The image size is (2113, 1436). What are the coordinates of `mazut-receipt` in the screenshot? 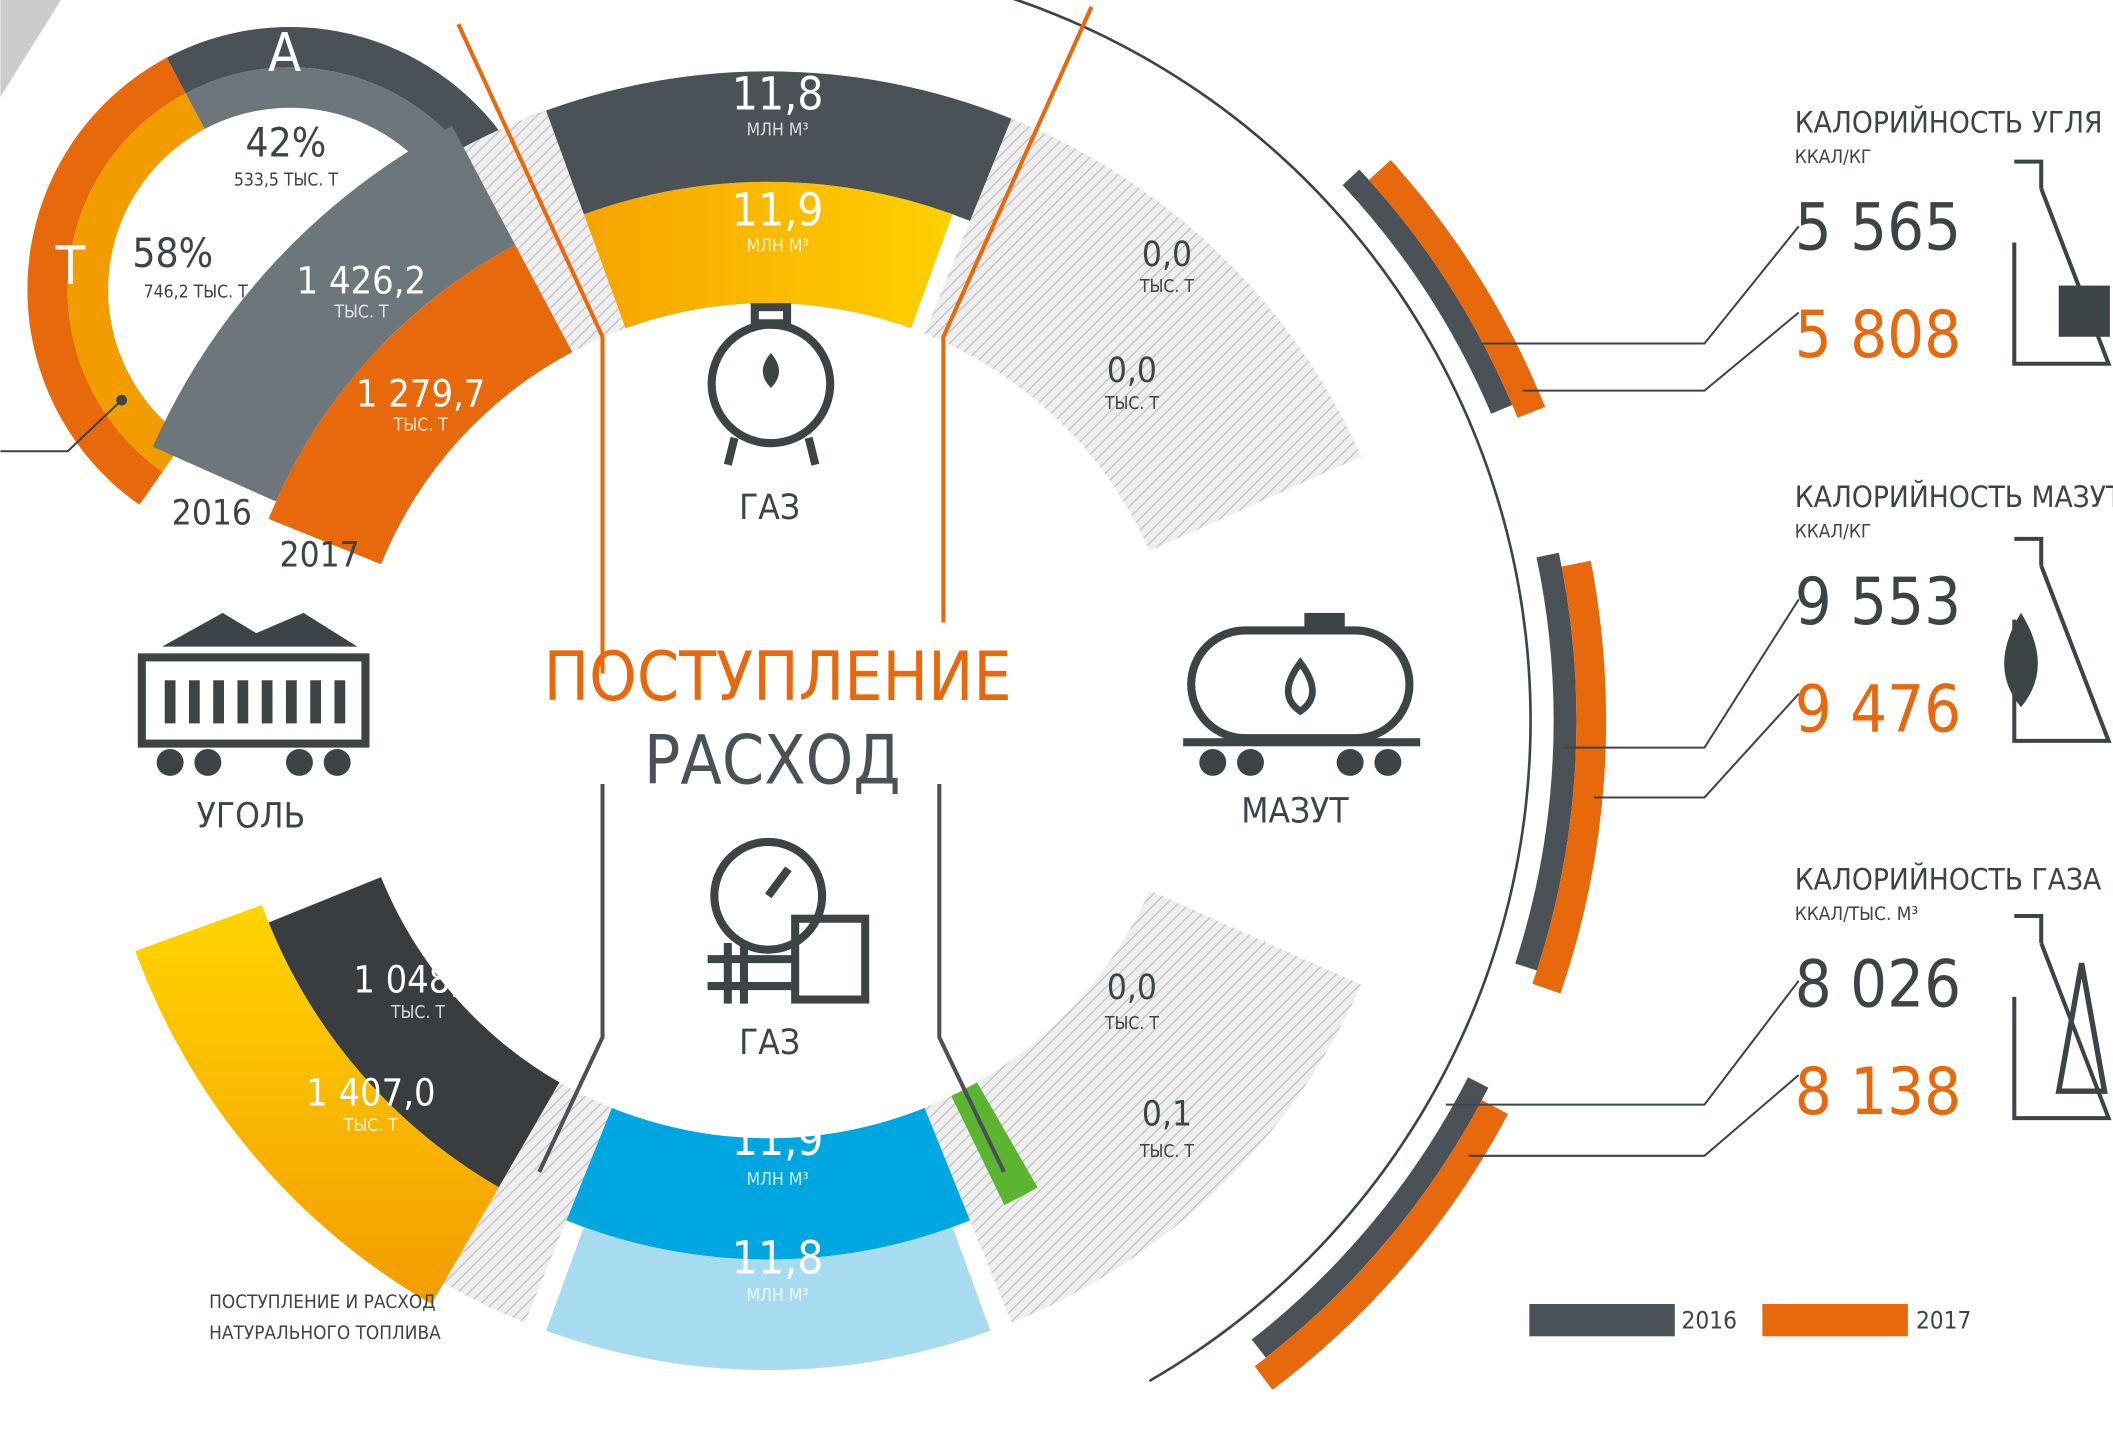 It's located at (1143, 334).